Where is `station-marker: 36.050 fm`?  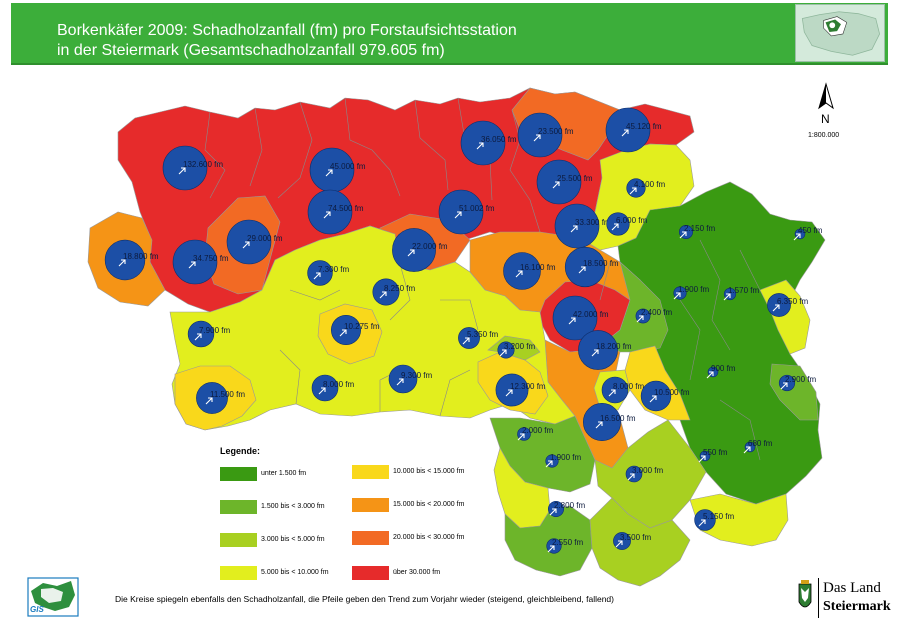 station-marker: 36.050 fm is located at coordinates (488, 143).